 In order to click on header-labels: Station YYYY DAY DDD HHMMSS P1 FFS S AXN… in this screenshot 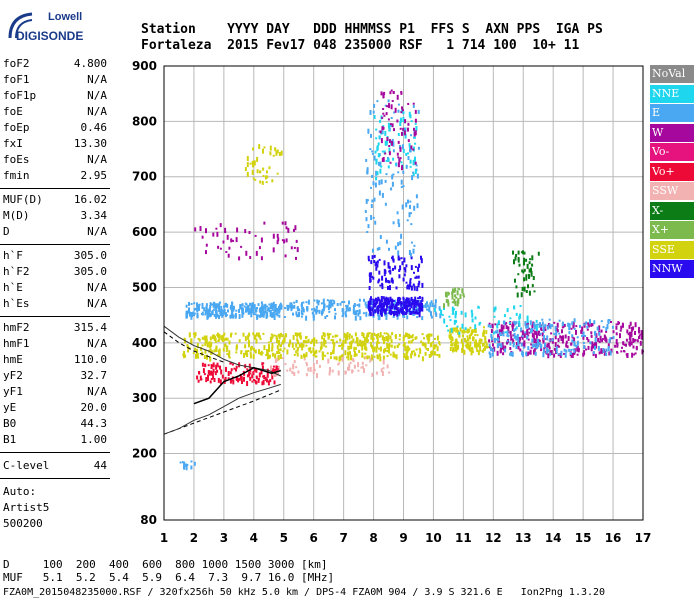, I will do `click(372, 29)`.